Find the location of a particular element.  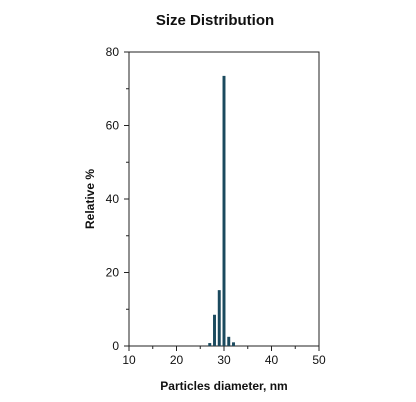

y-tick-label: 40 is located at coordinates (113, 199).